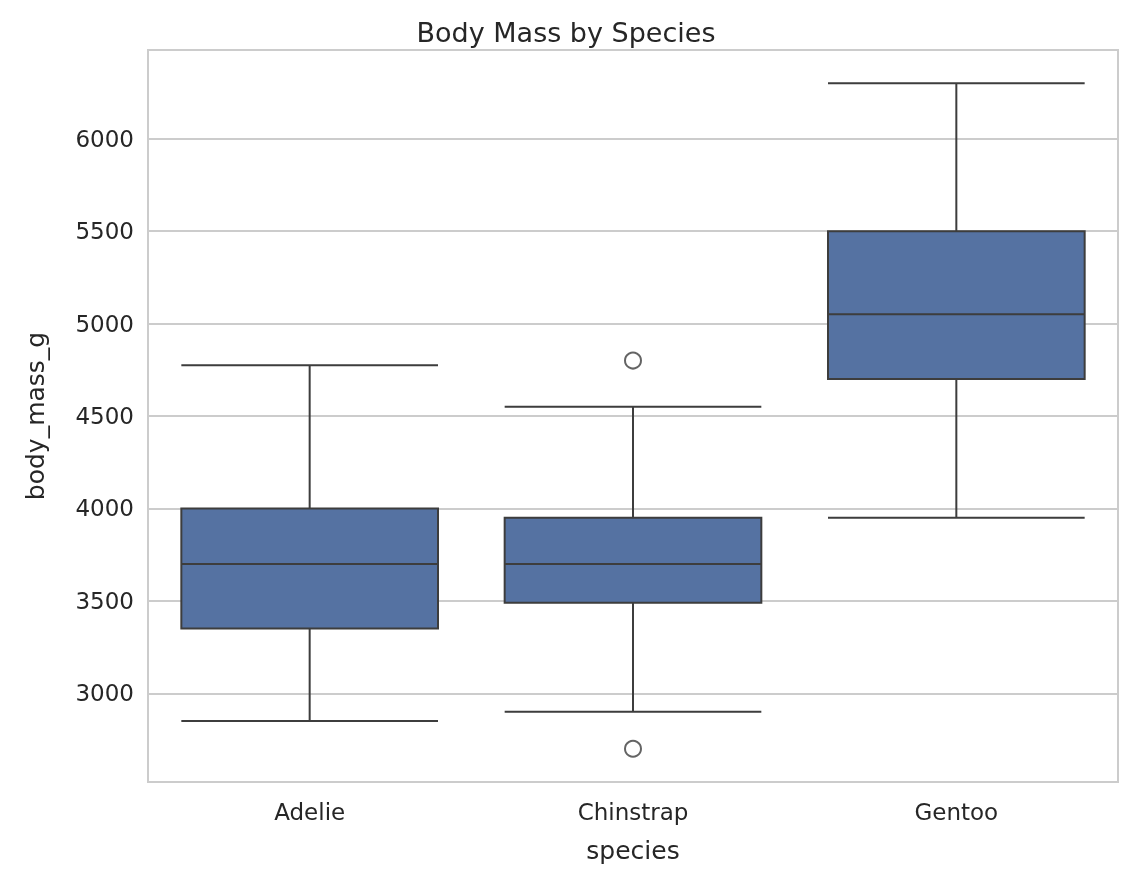 Image resolution: width=1132 pixels, height=888 pixels. Describe the element at coordinates (104, 323) in the screenshot. I see `y-tick-label: 5000` at that location.